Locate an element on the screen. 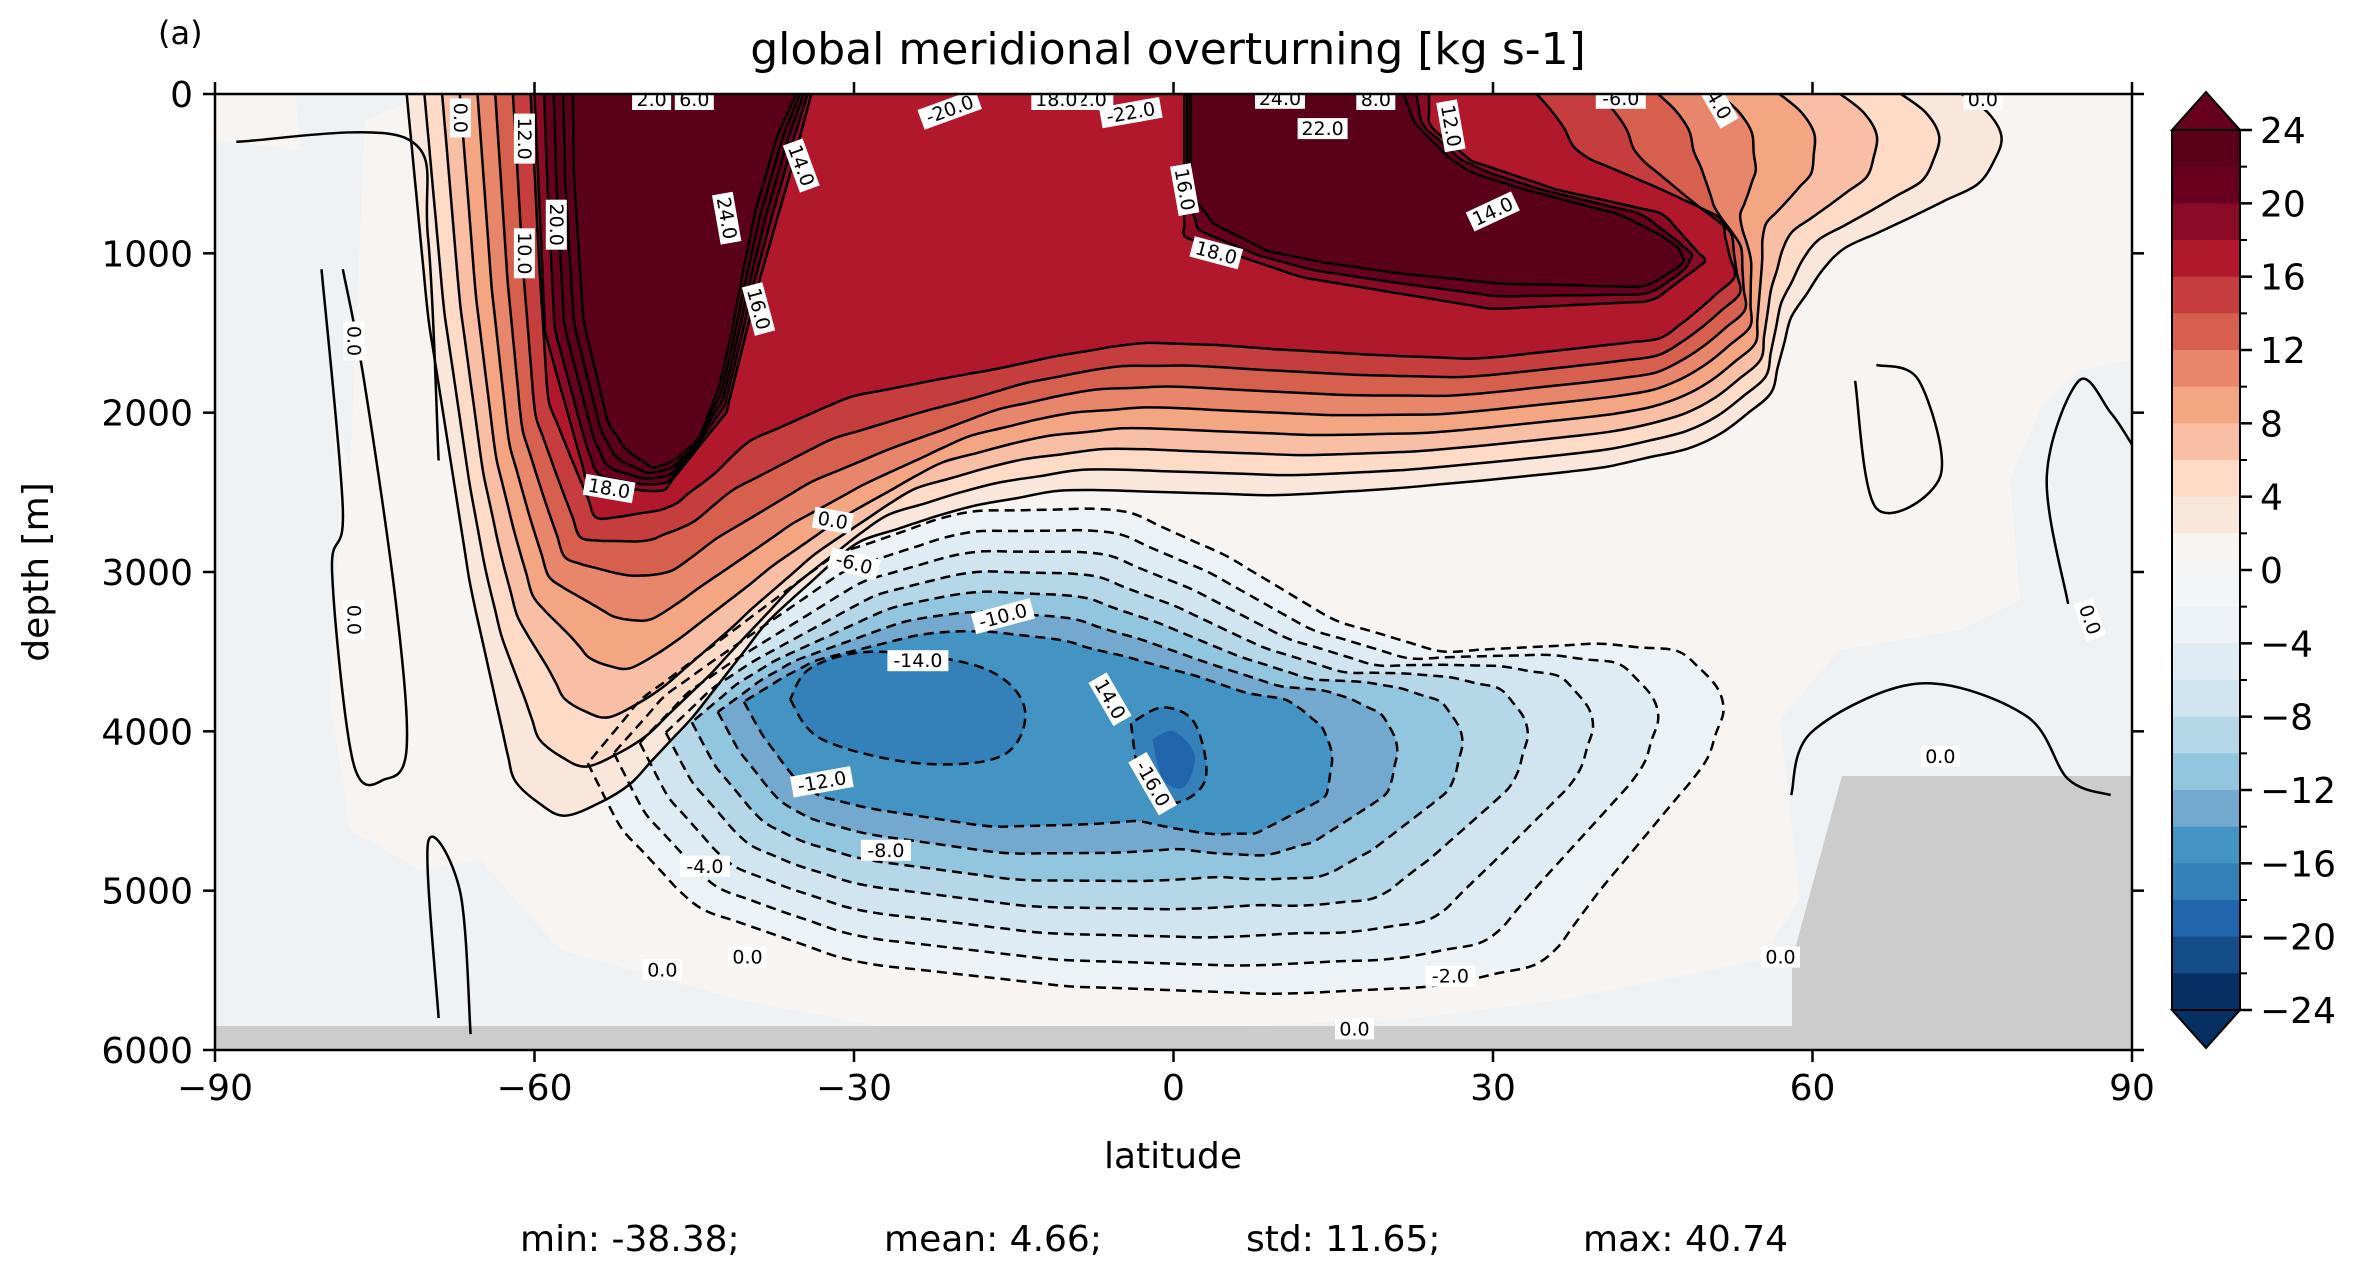  contour-label: 8.0 is located at coordinates (1376, 102).